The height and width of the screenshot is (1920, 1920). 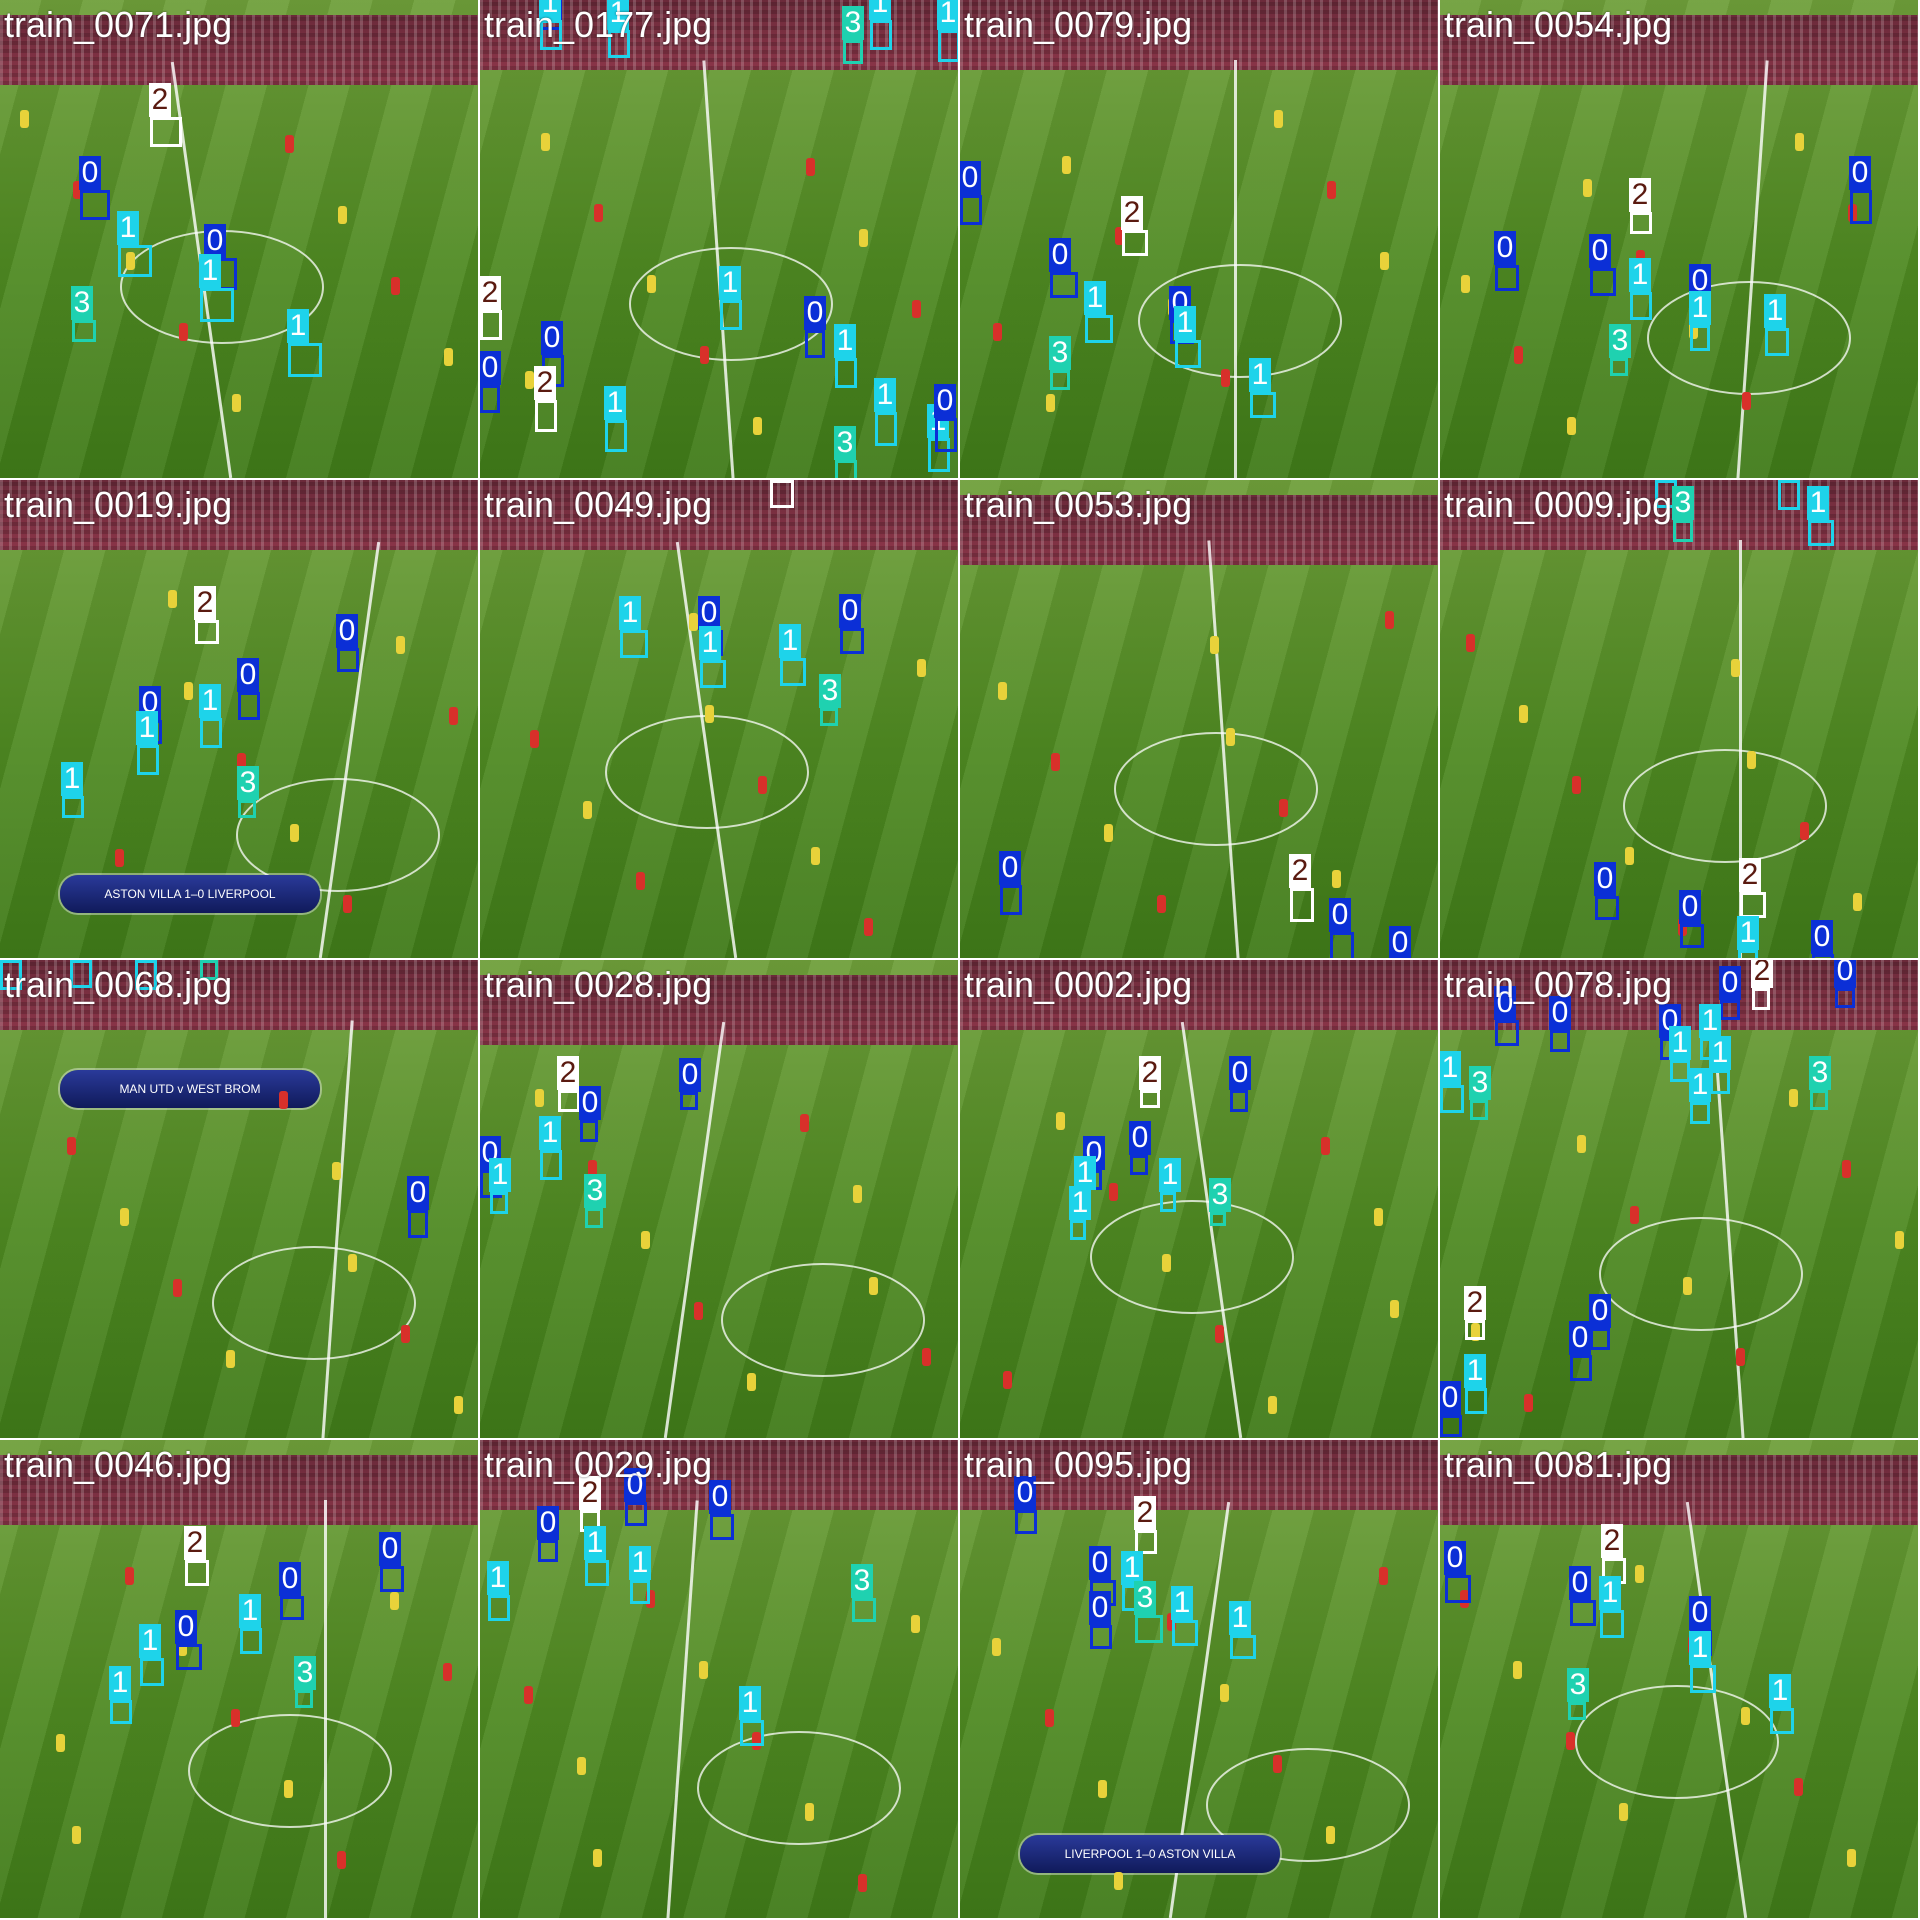 I want to click on mosaic-tile: train_0046.jpg 2 0 0 0 1 1 1 3, so click(x=239, y=1679).